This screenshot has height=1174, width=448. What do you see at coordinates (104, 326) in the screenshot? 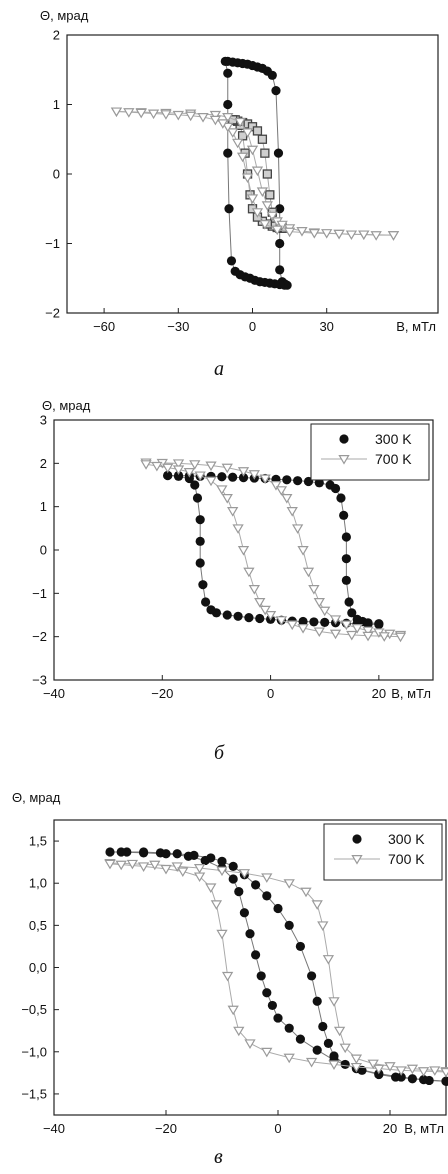
I see `x-tick-label: −60` at bounding box center [104, 326].